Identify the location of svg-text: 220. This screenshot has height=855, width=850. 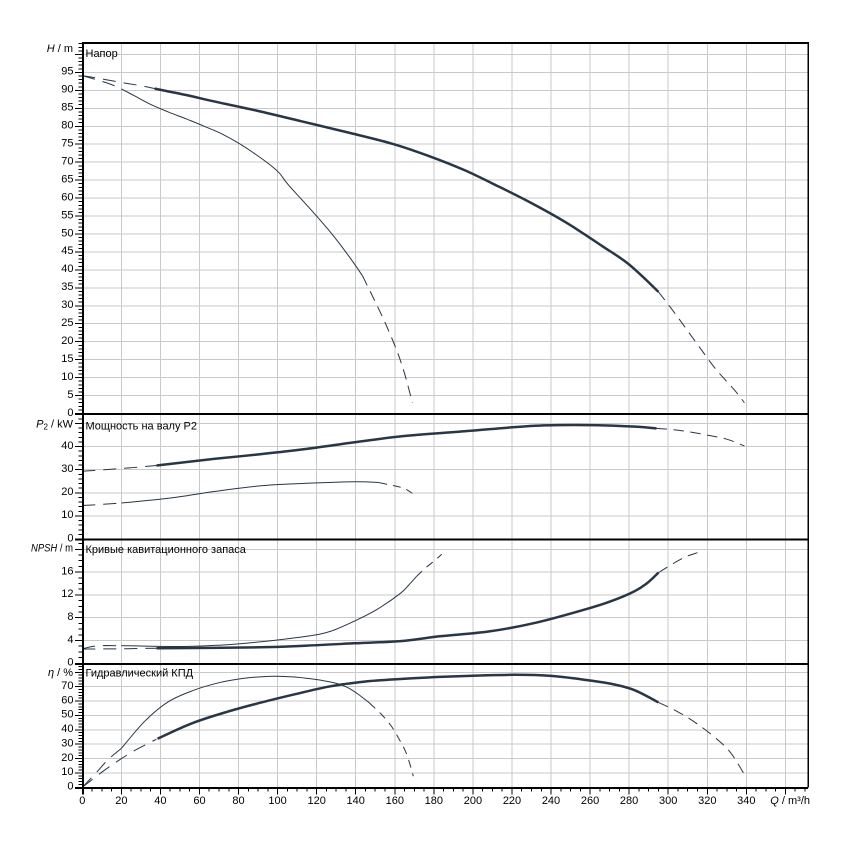
(512, 801).